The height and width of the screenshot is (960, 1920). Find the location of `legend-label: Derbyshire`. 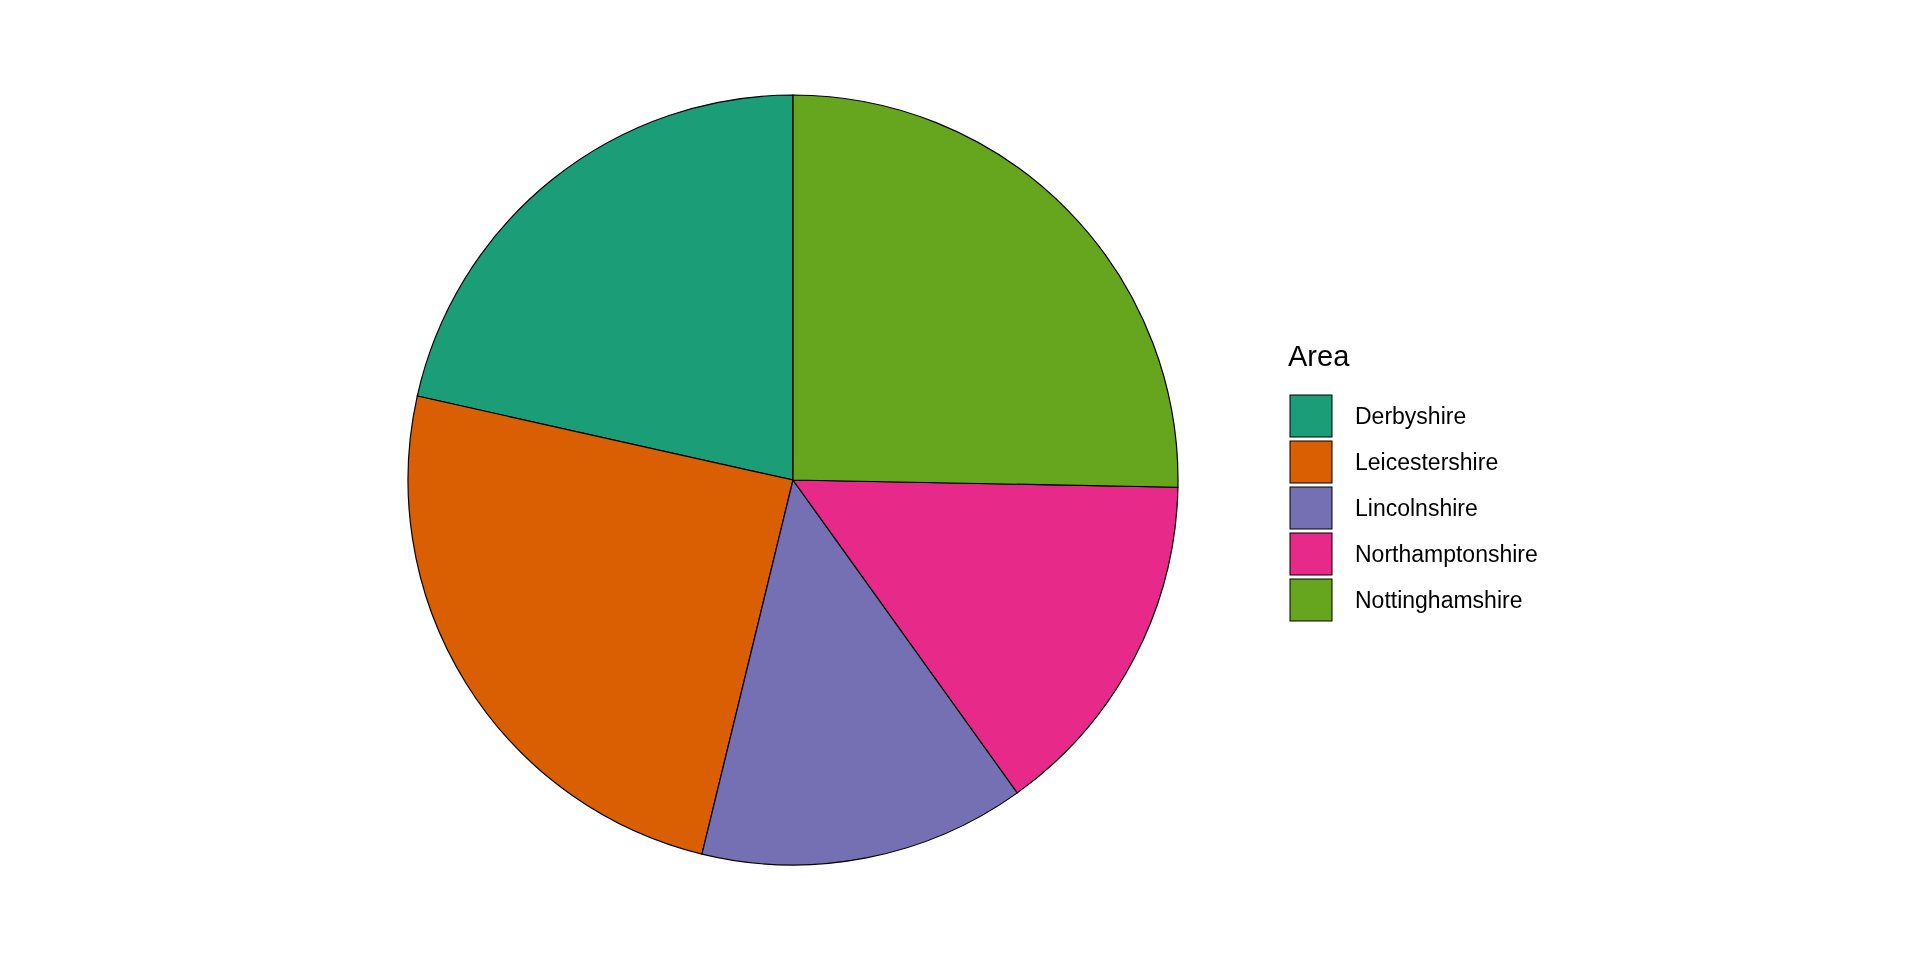

legend-label: Derbyshire is located at coordinates (1411, 416).